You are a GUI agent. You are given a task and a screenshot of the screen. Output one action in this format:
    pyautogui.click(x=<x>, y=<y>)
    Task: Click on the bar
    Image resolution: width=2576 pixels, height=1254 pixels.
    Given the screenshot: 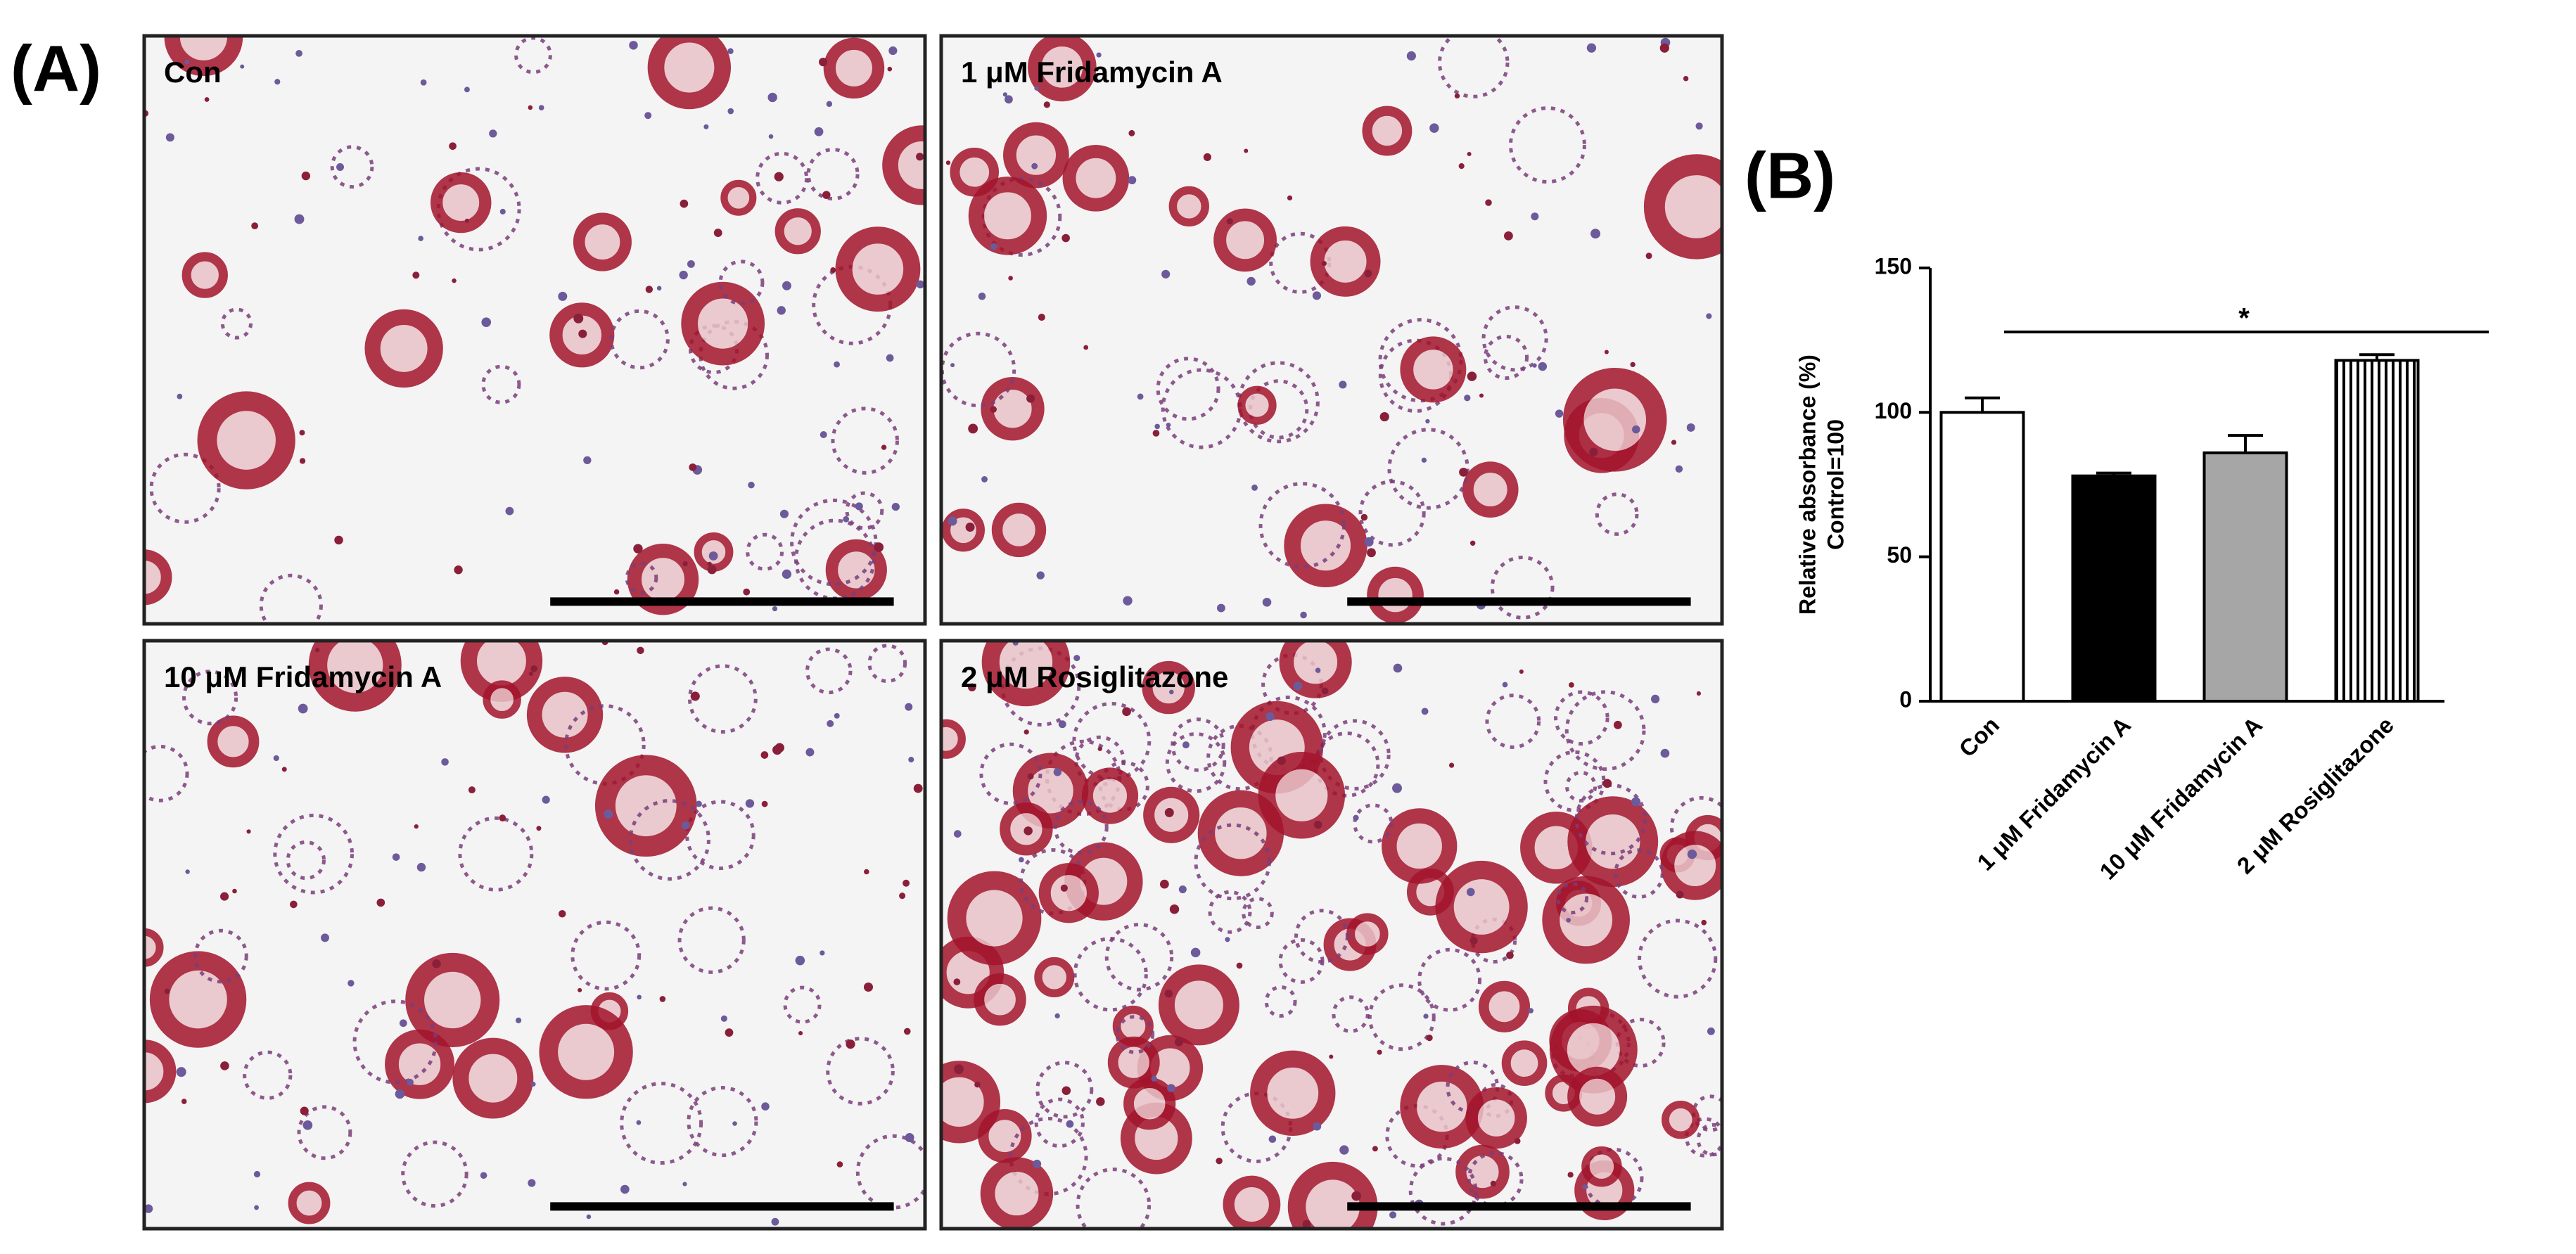 What is the action you would take?
    pyautogui.click(x=1982, y=557)
    